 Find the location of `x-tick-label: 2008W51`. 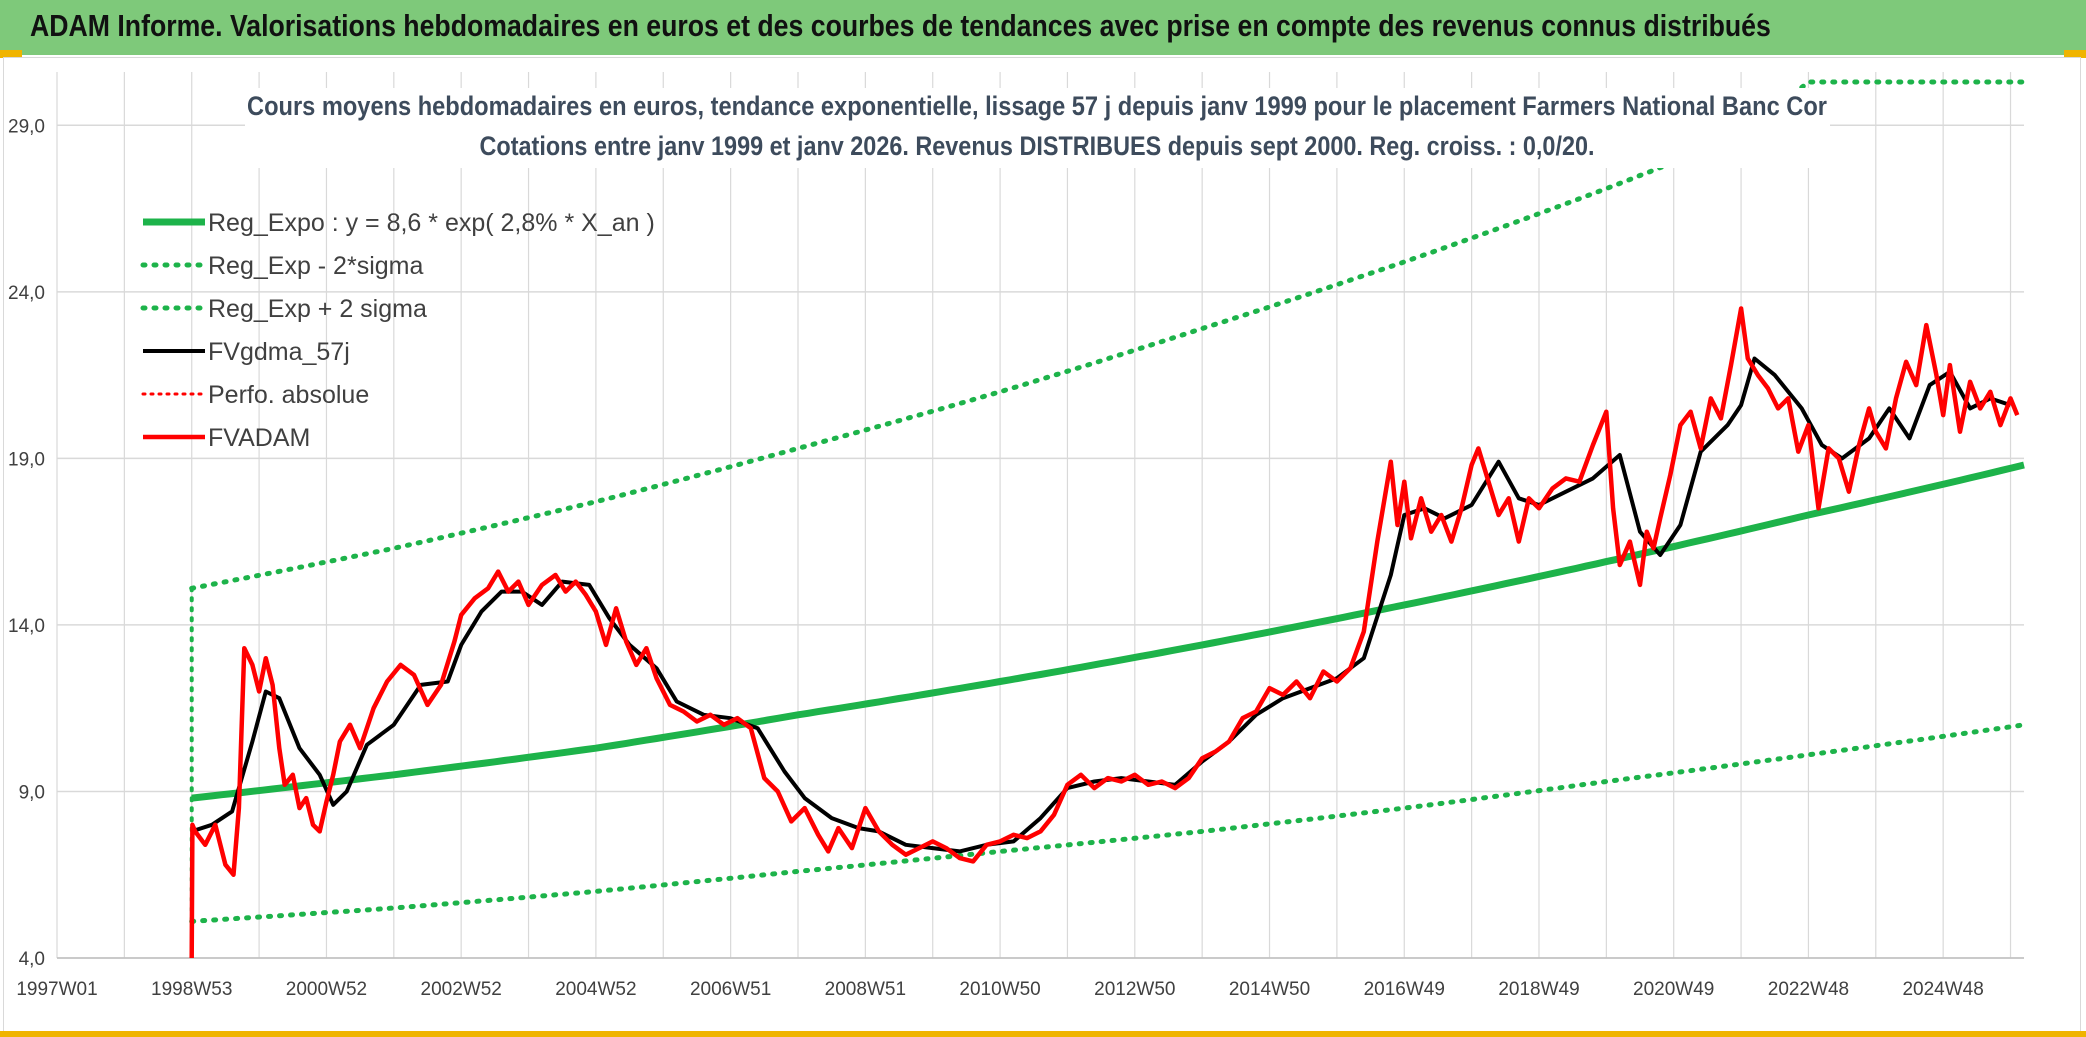

x-tick-label: 2008W51 is located at coordinates (865, 989).